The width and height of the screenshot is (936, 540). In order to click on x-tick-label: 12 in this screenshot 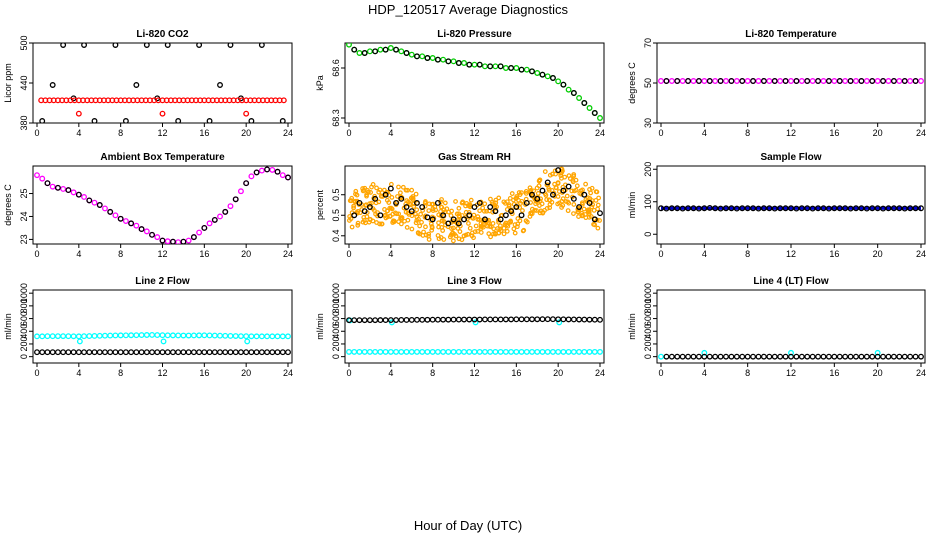, I will do `click(162, 373)`.